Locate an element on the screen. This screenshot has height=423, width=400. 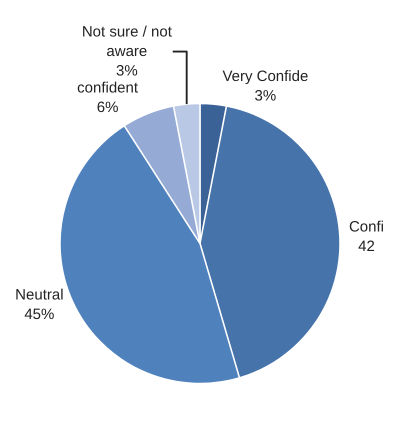
data-label: 42 is located at coordinates (366, 247).